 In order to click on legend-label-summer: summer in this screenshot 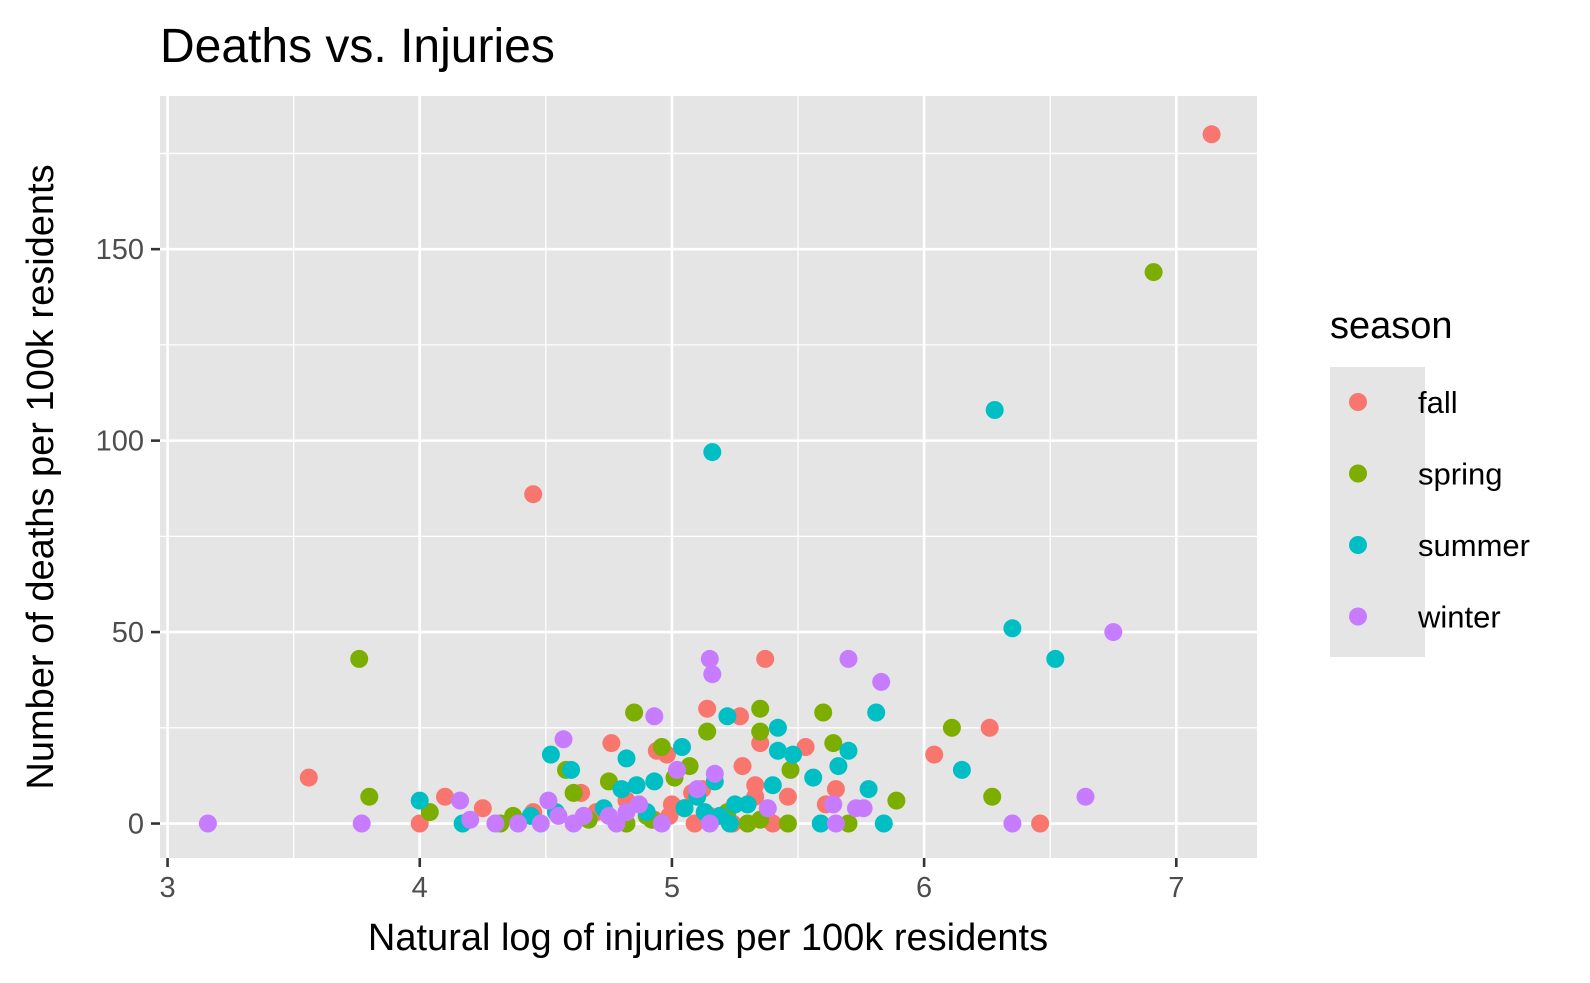, I will do `click(1474, 545)`.